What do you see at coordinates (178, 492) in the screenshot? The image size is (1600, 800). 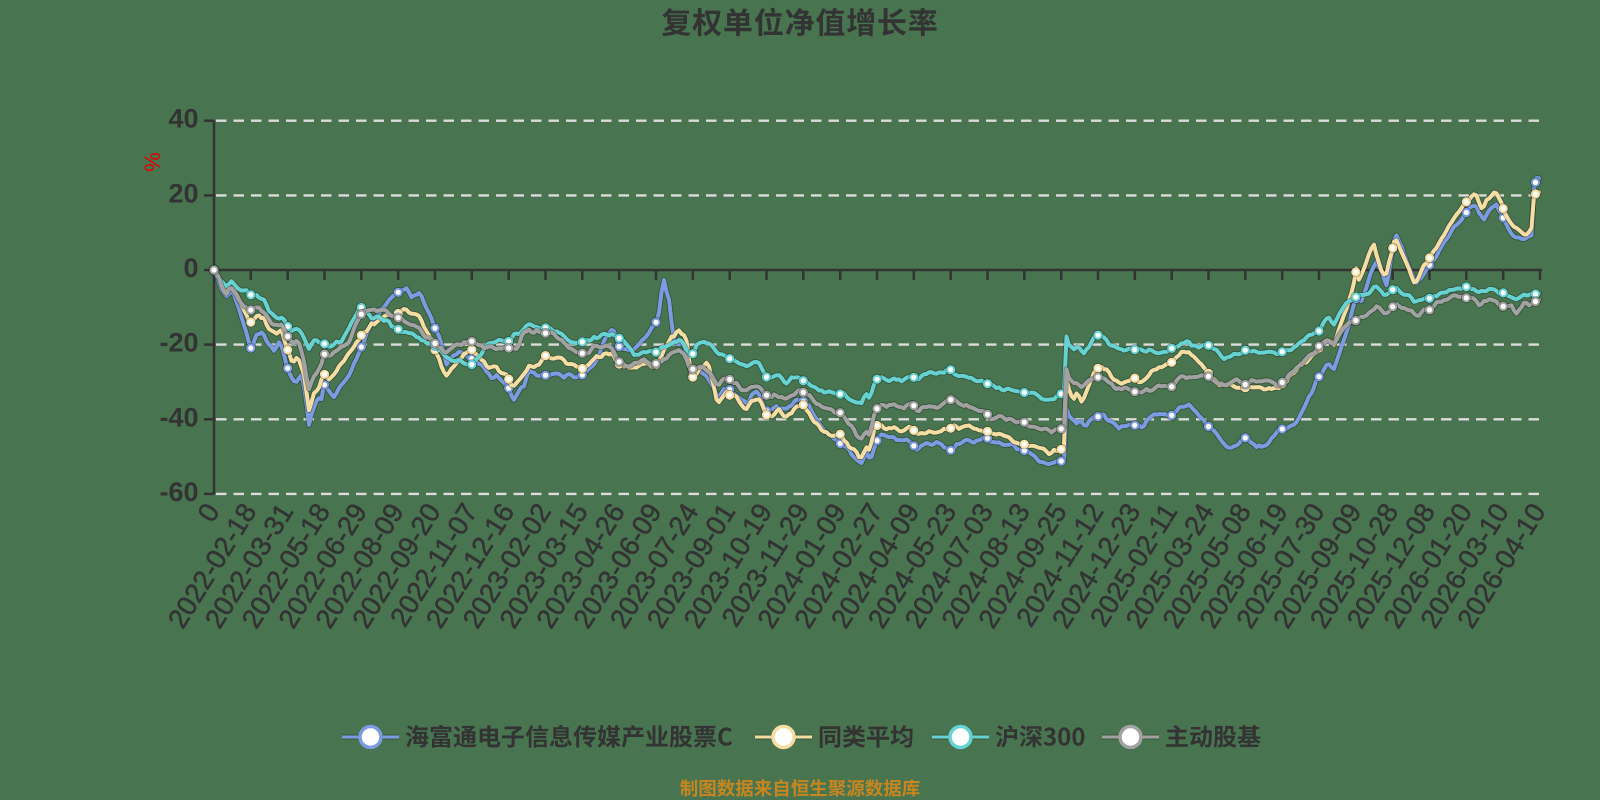 I see `svg-text: -60` at bounding box center [178, 492].